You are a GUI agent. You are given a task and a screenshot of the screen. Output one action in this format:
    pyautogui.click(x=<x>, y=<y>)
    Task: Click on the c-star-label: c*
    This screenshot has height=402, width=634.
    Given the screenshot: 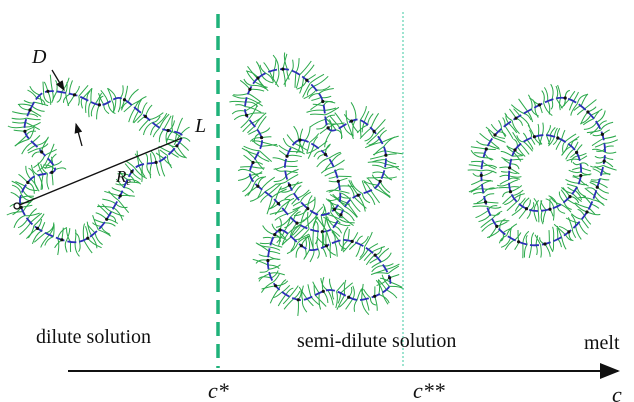 What is the action you would take?
    pyautogui.click(x=218, y=390)
    